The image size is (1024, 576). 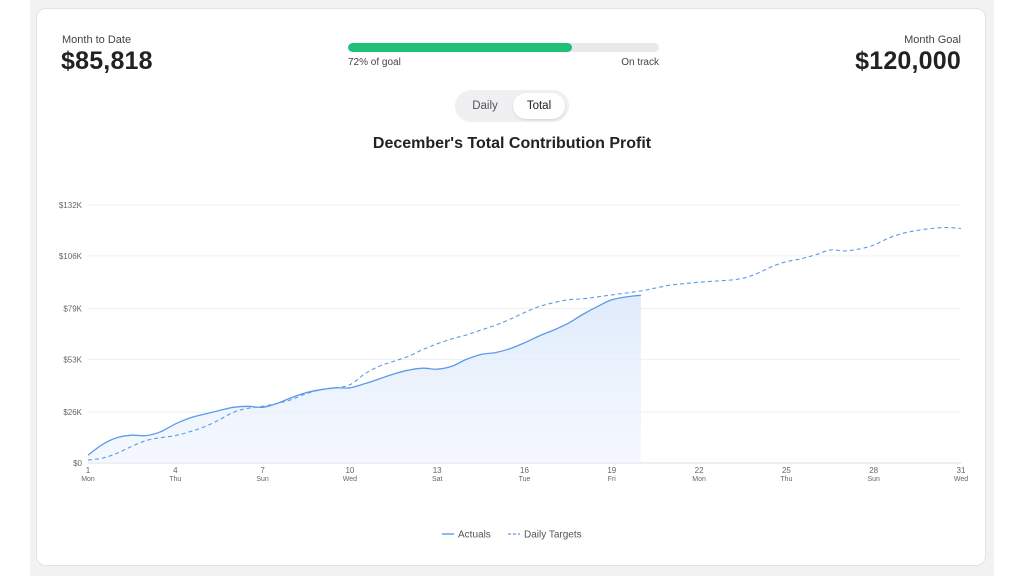 I want to click on goal-progress-bar, so click(x=503, y=47).